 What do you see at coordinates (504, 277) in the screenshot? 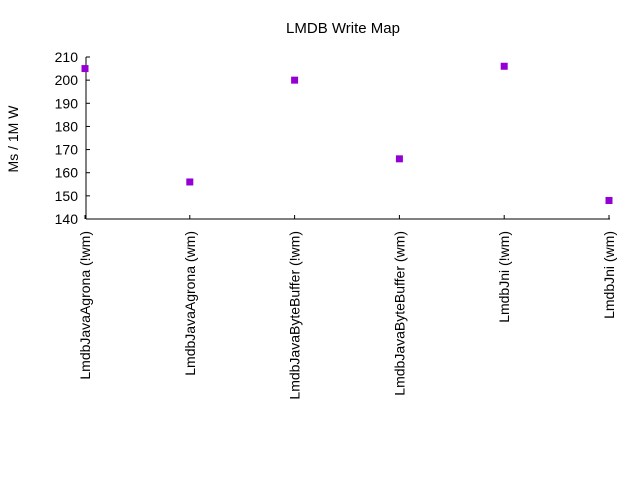
I see `x-tick-label: LmdbJni (!wm)` at bounding box center [504, 277].